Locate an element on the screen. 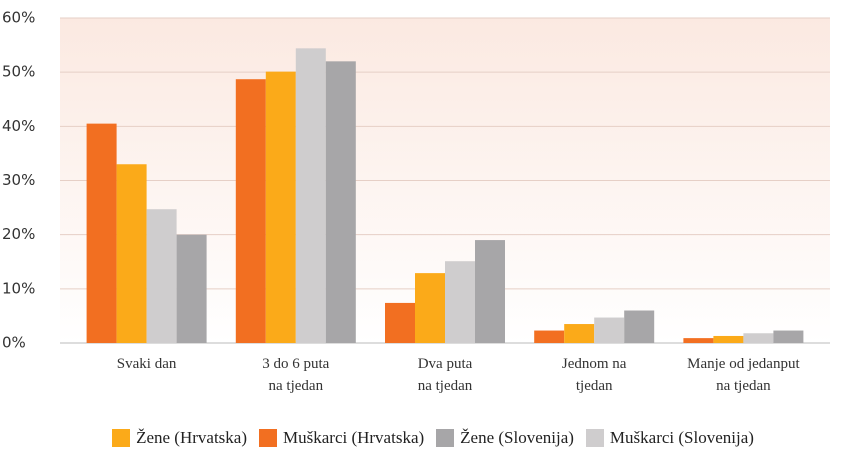  x-tick-label: Manje od jedanput na tjedan is located at coordinates (743, 375).